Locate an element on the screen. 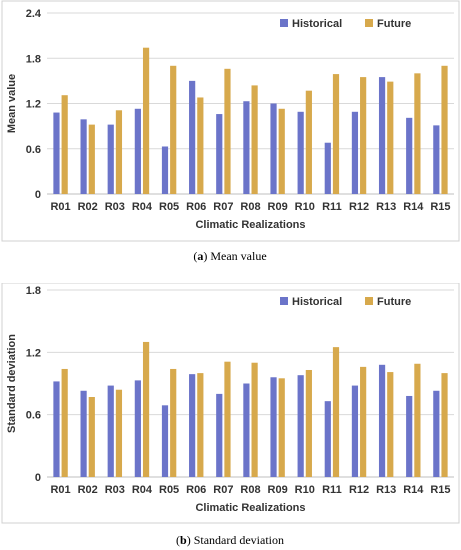 The width and height of the screenshot is (461, 550). x-tick-label: R14 is located at coordinates (413, 207).